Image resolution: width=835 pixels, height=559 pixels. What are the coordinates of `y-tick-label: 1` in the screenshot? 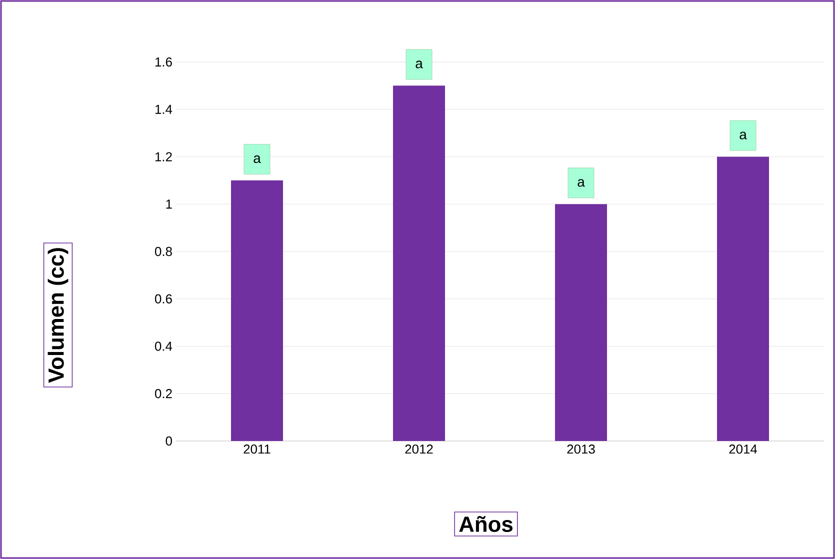 It's located at (169, 204).